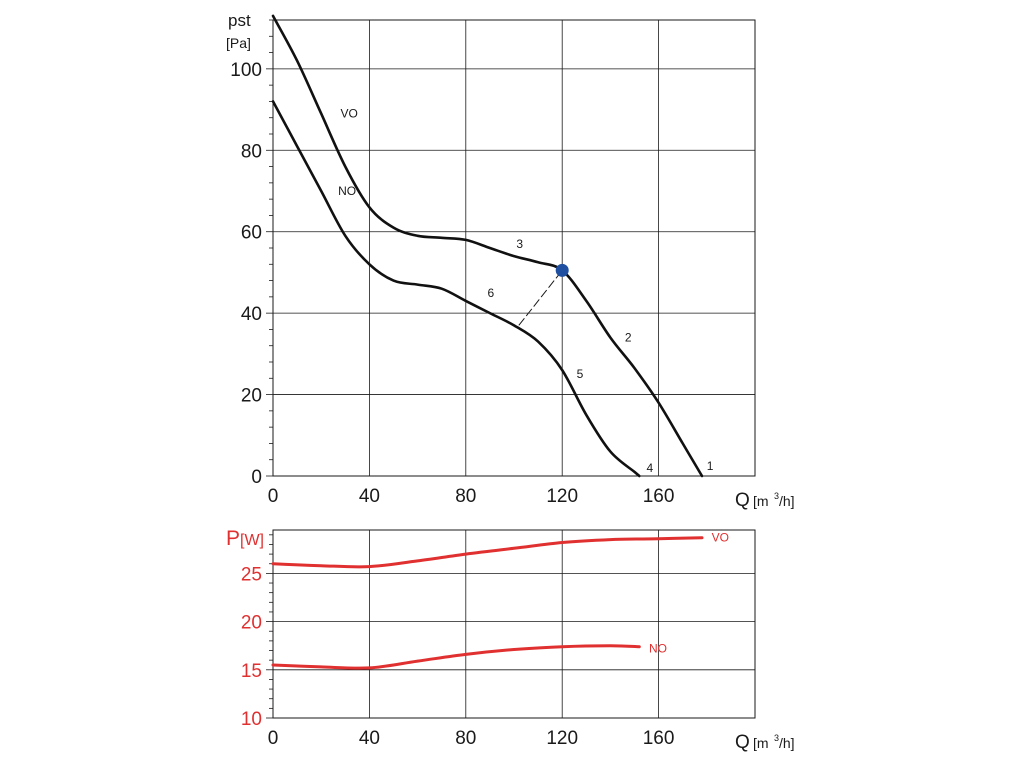 This screenshot has height=768, width=1024. Describe the element at coordinates (251, 719) in the screenshot. I see `y-tick-label: 10` at that location.